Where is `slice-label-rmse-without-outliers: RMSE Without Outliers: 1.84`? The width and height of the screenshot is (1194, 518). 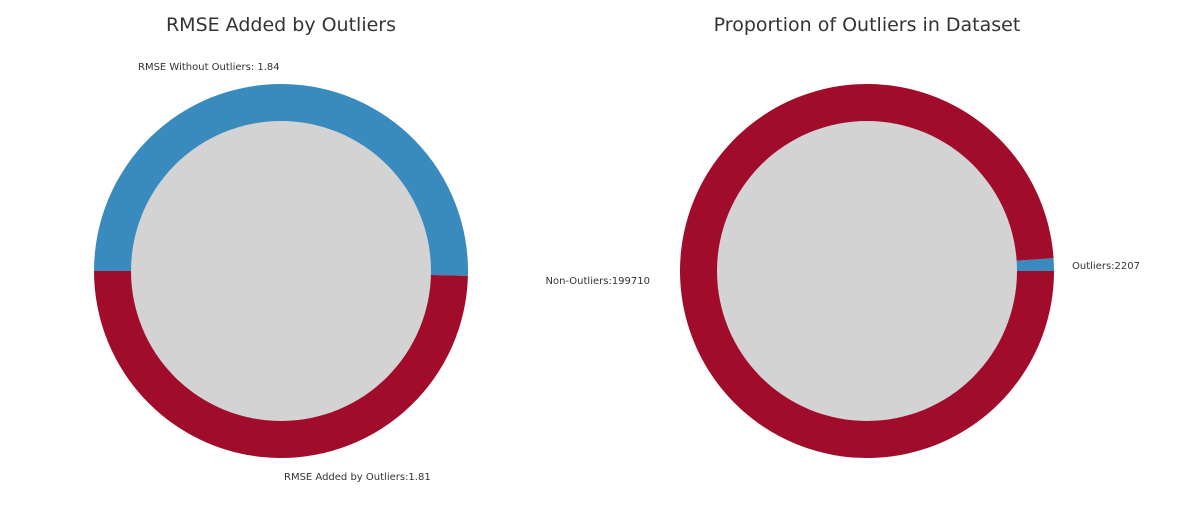
slice-label-rmse-without-outliers: RMSE Without Outliers: 1.84 is located at coordinates (209, 67).